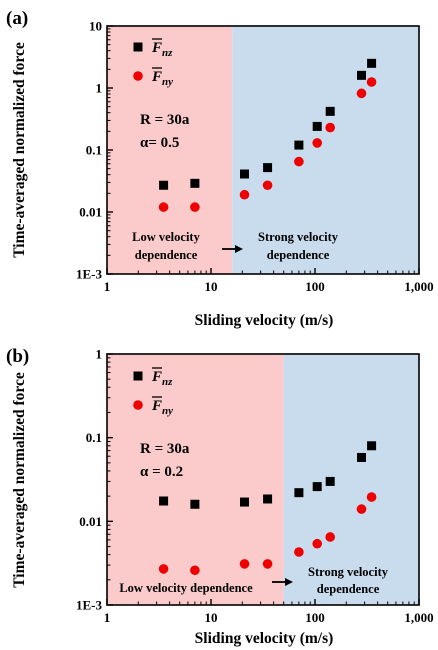 This screenshot has height=650, width=438. I want to click on low-velocity-region, so click(170, 150).